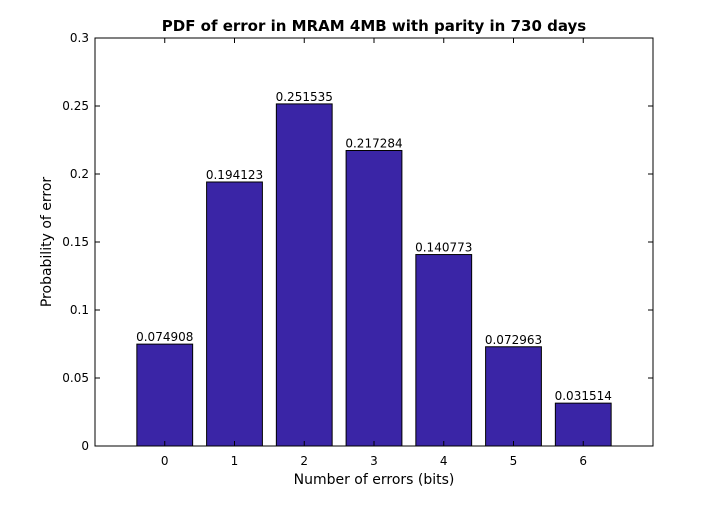 The height and width of the screenshot is (506, 723). I want to click on y-tick-label: 0.1, so click(79, 310).